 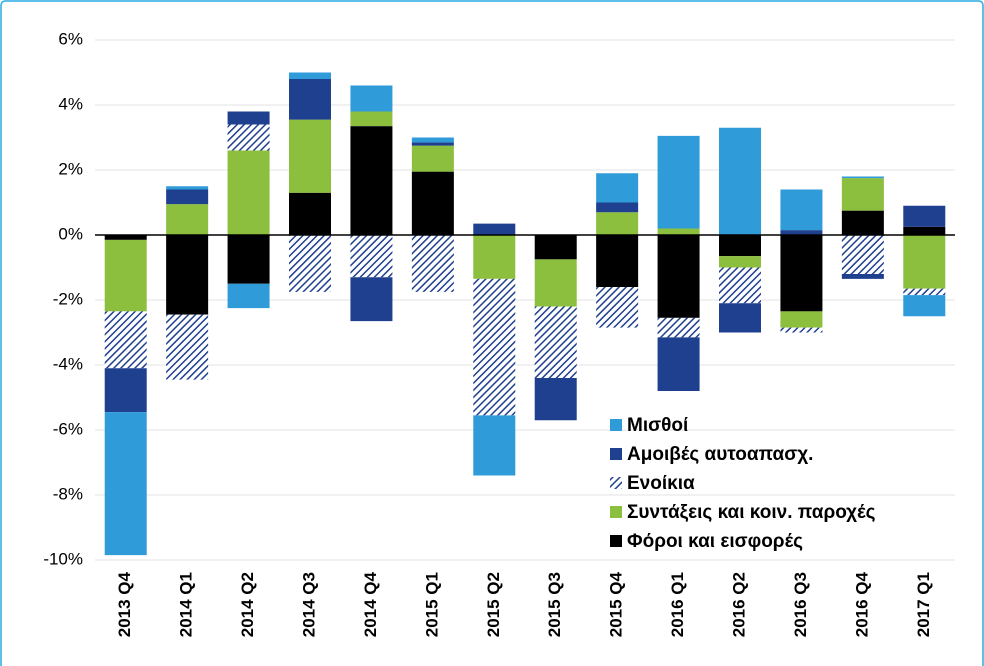 I want to click on legend-label: Φόροι και εισφορές, so click(x=715, y=541).